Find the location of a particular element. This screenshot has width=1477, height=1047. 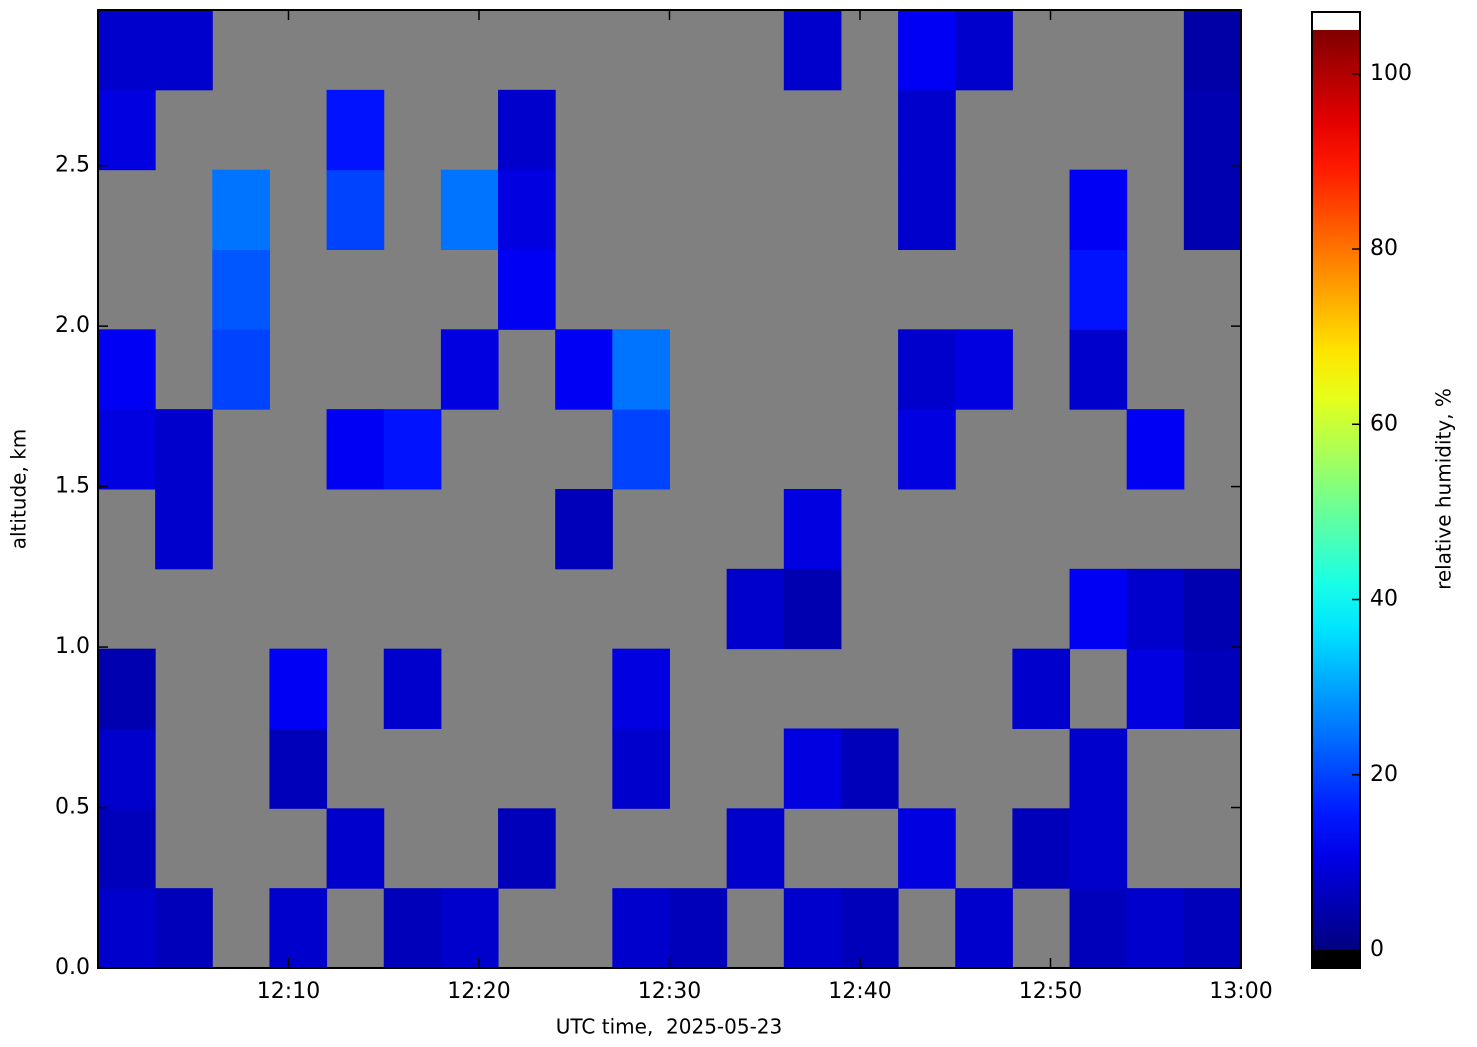

x-tick-label: 13:00 is located at coordinates (1240, 991).